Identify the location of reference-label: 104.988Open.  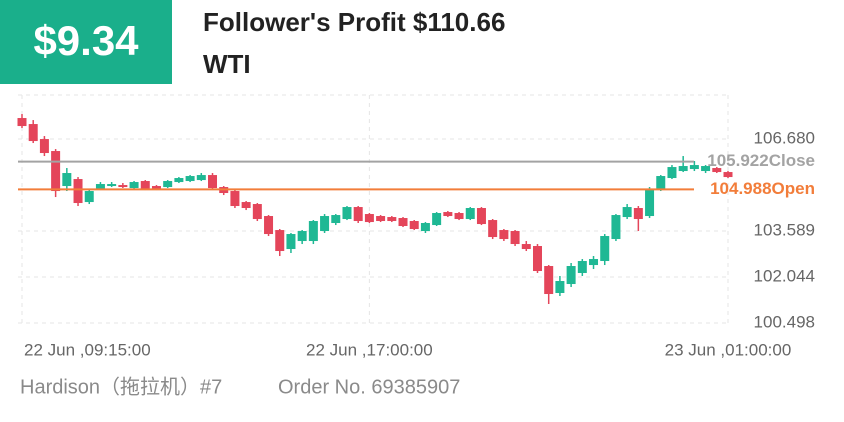
(762, 188).